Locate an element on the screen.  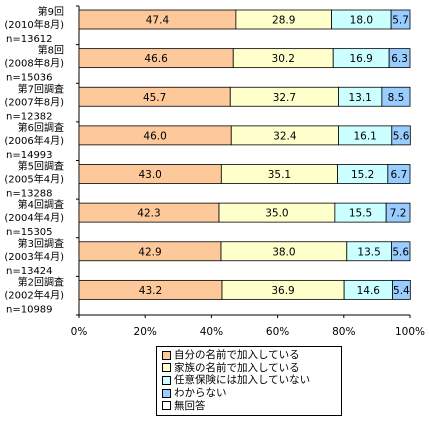
sample-size-label: n=13288 is located at coordinates (29, 194).